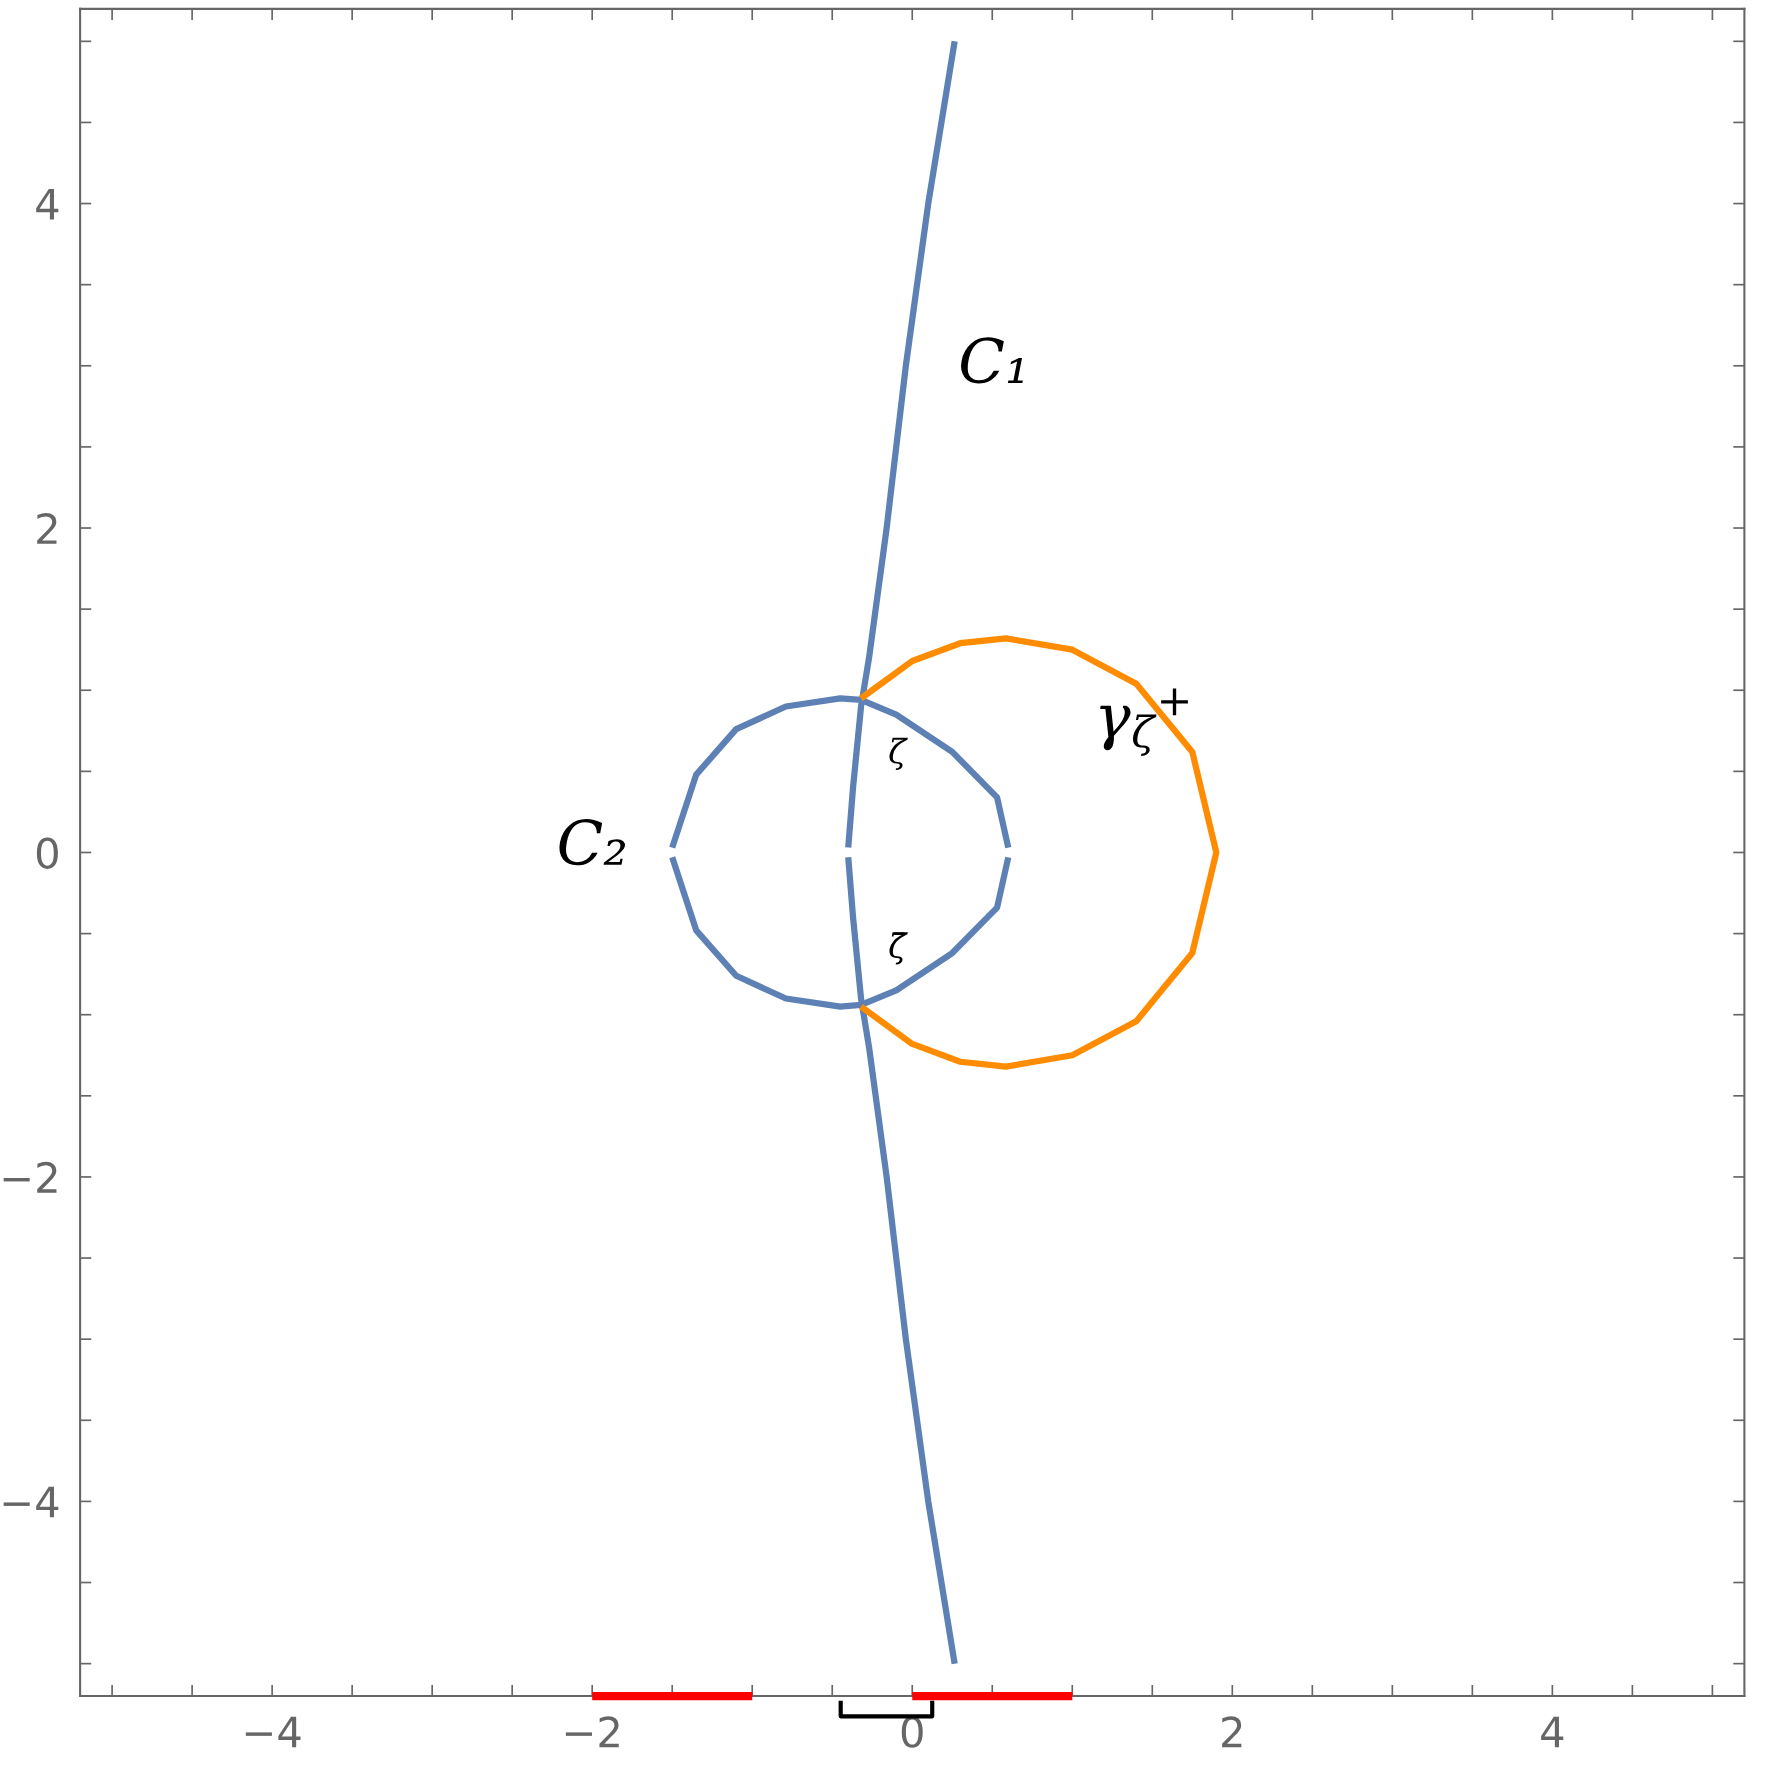 The height and width of the screenshot is (1776, 1780). What do you see at coordinates (898, 754) in the screenshot?
I see `annotation: ζ` at bounding box center [898, 754].